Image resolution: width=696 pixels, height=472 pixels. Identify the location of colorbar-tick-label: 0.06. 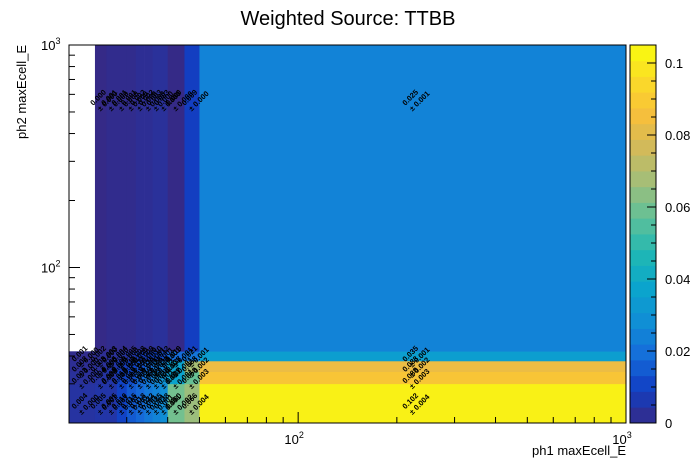
(677, 207).